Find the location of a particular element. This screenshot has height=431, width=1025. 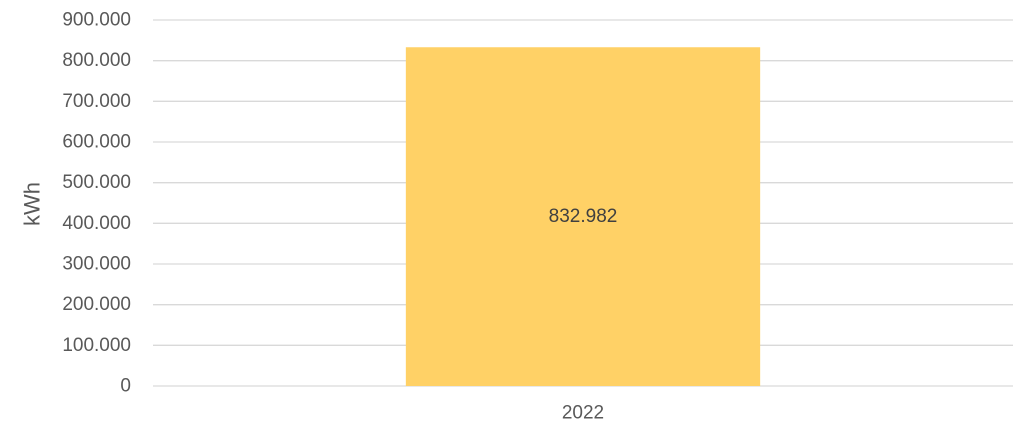

x-tick-label: 2022 is located at coordinates (583, 413).